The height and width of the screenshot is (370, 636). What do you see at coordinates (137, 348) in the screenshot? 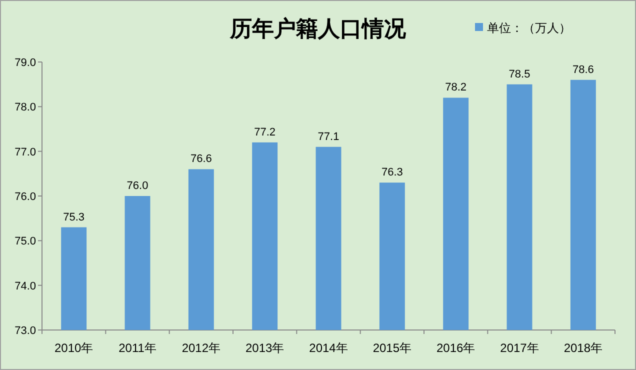
I see `x-tick-label: 2011年` at bounding box center [137, 348].